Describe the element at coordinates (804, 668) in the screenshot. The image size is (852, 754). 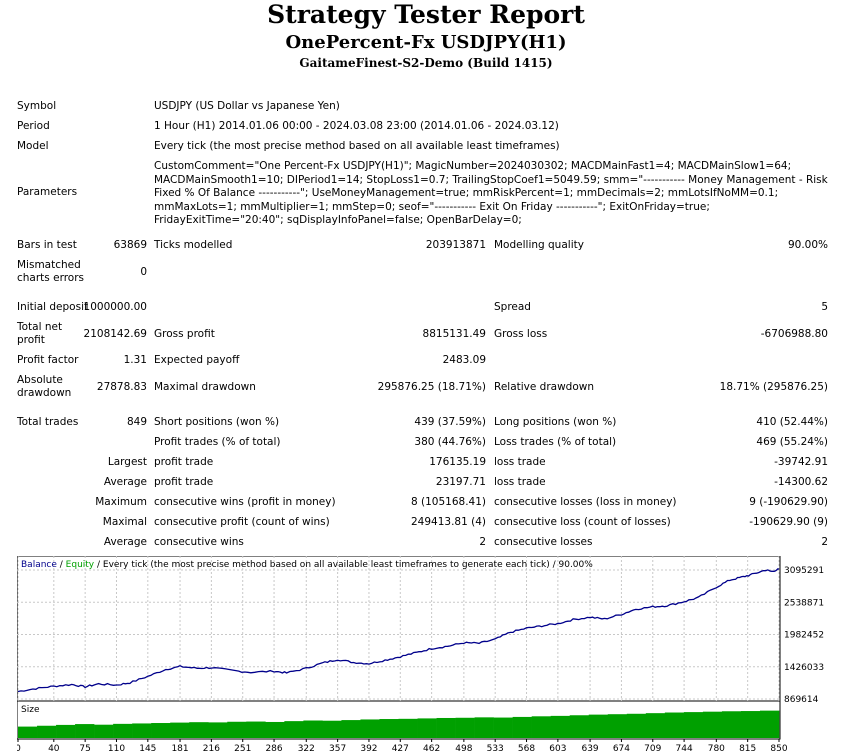
I see `y-tick-label: 1426033` at that location.